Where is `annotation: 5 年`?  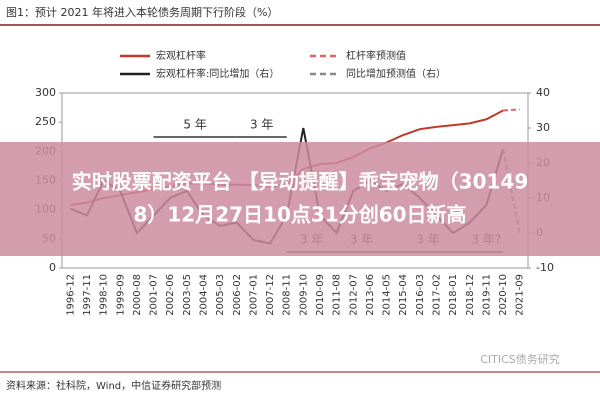
annotation: 5 年 is located at coordinates (194, 125).